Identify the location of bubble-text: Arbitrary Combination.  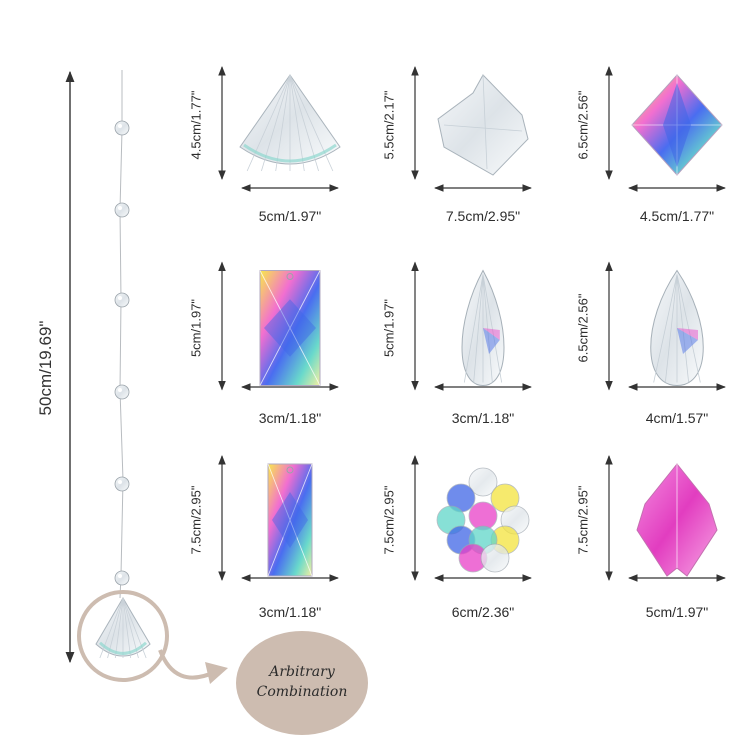
(302, 682).